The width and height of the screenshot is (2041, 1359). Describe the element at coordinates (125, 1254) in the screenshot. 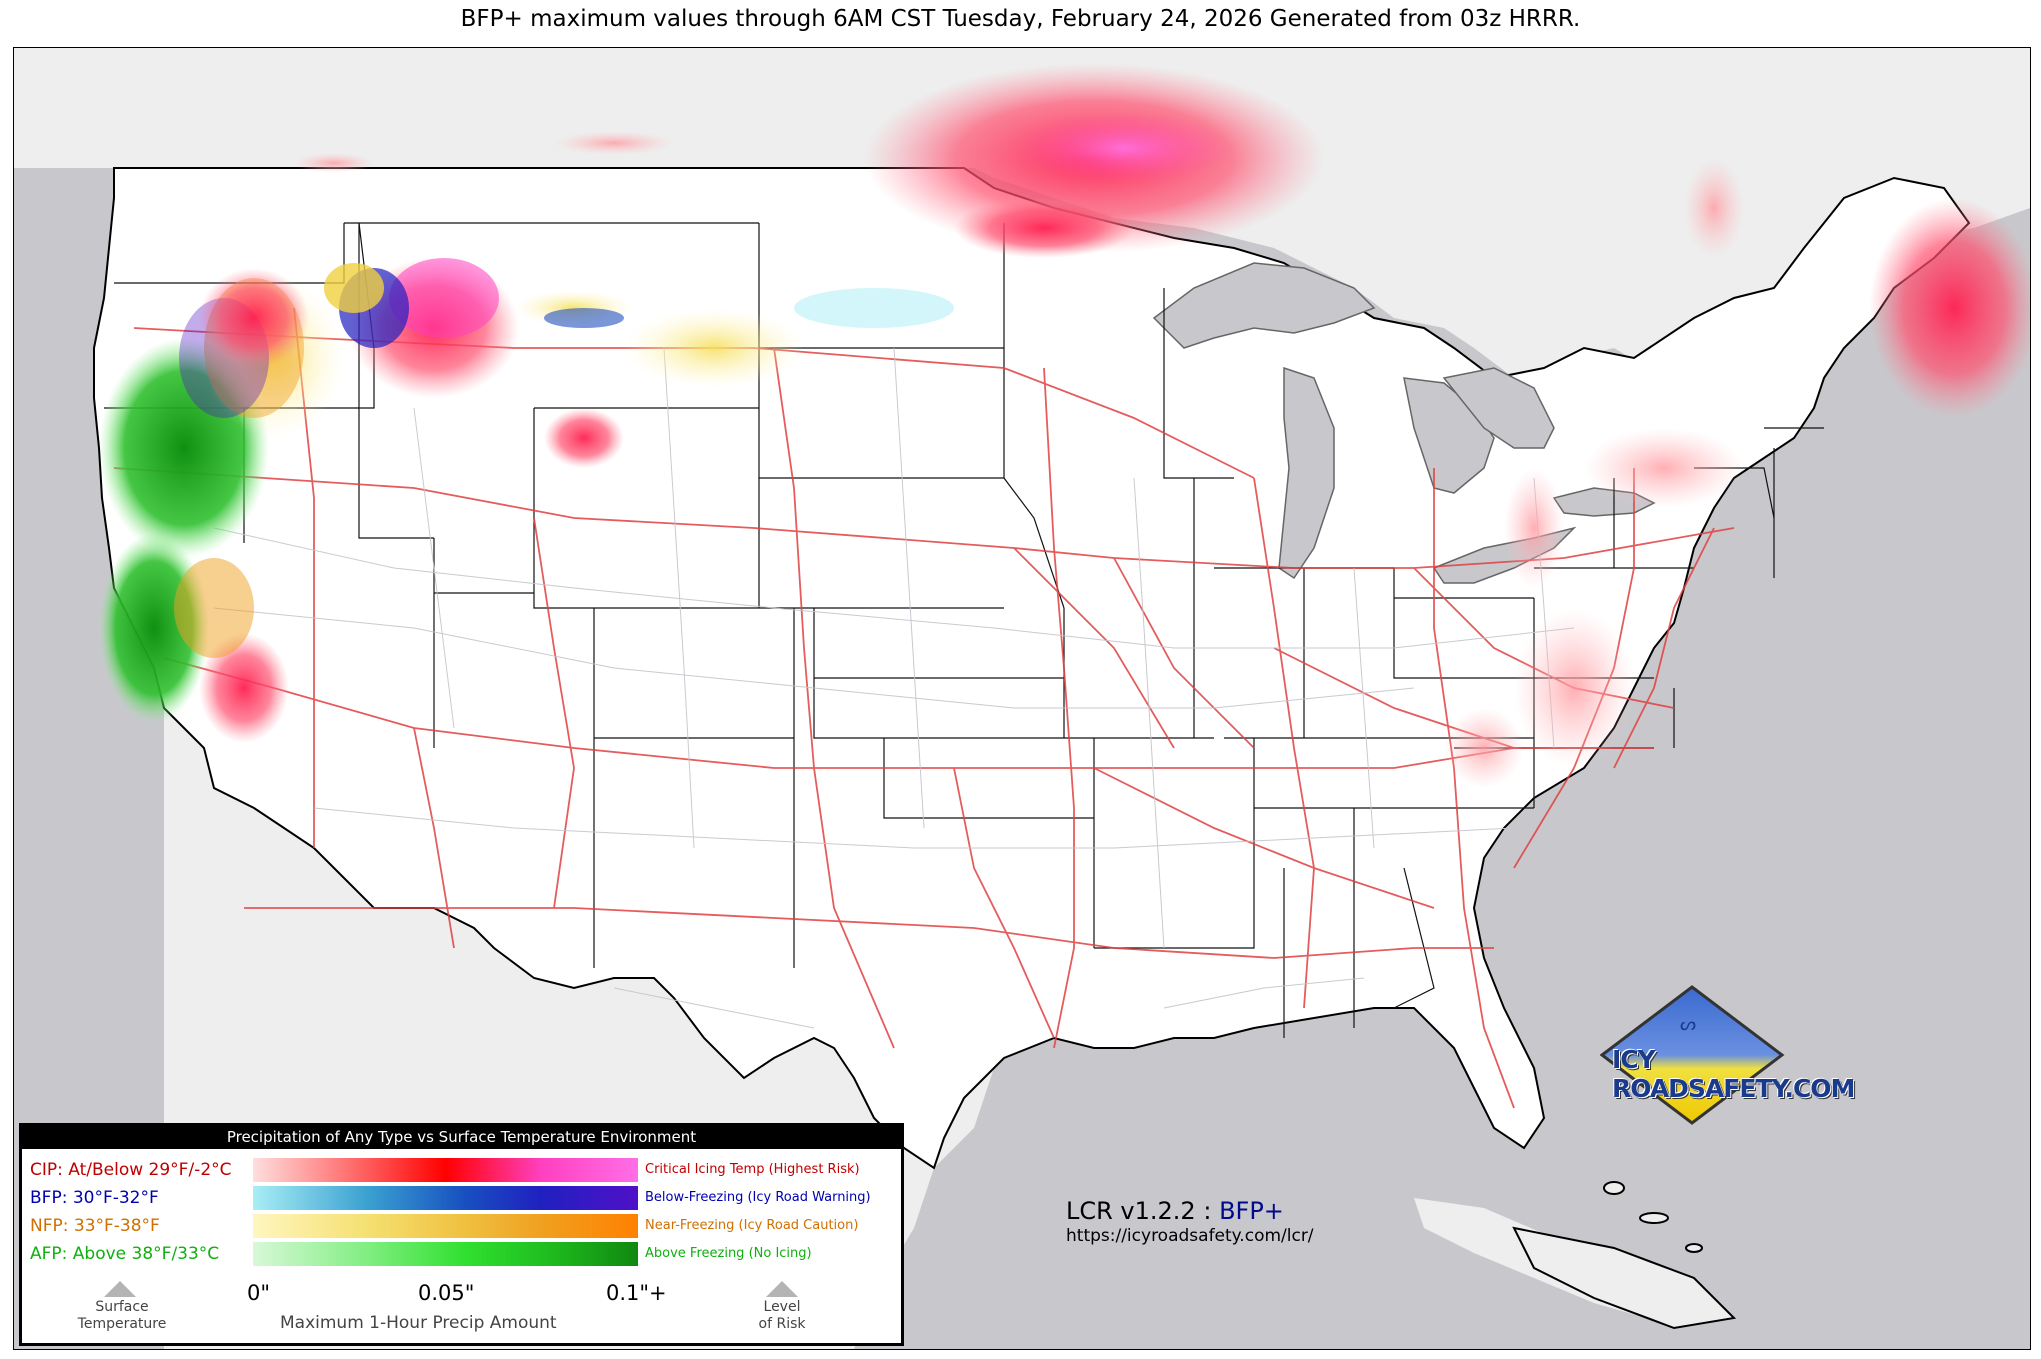

I see `legend-label-afp: AFP: Above 38°F/33°C` at that location.